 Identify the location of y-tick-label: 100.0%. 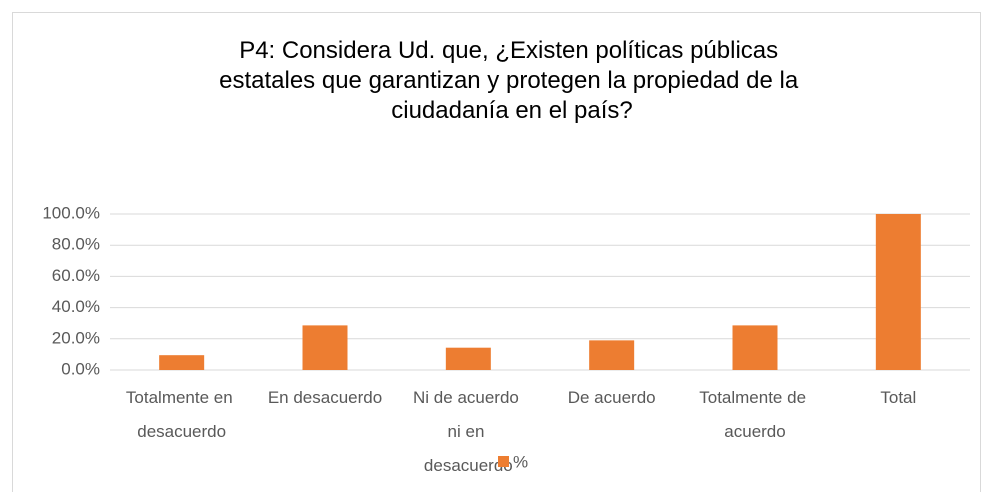
(71, 212).